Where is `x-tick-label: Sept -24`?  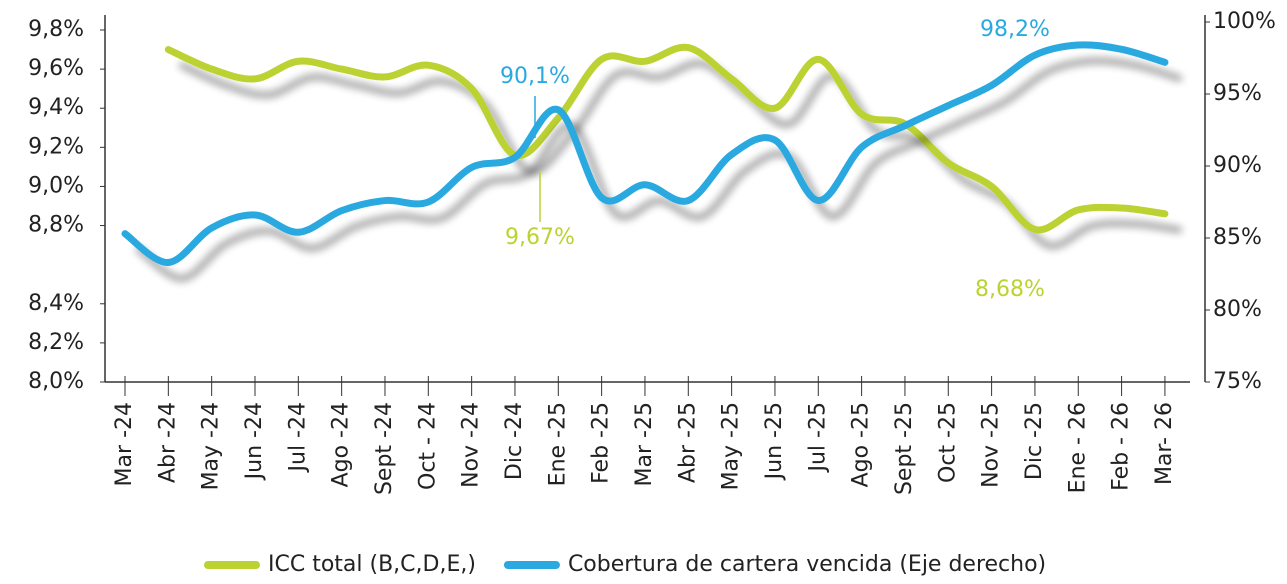 x-tick-label: Sept -24 is located at coordinates (384, 448).